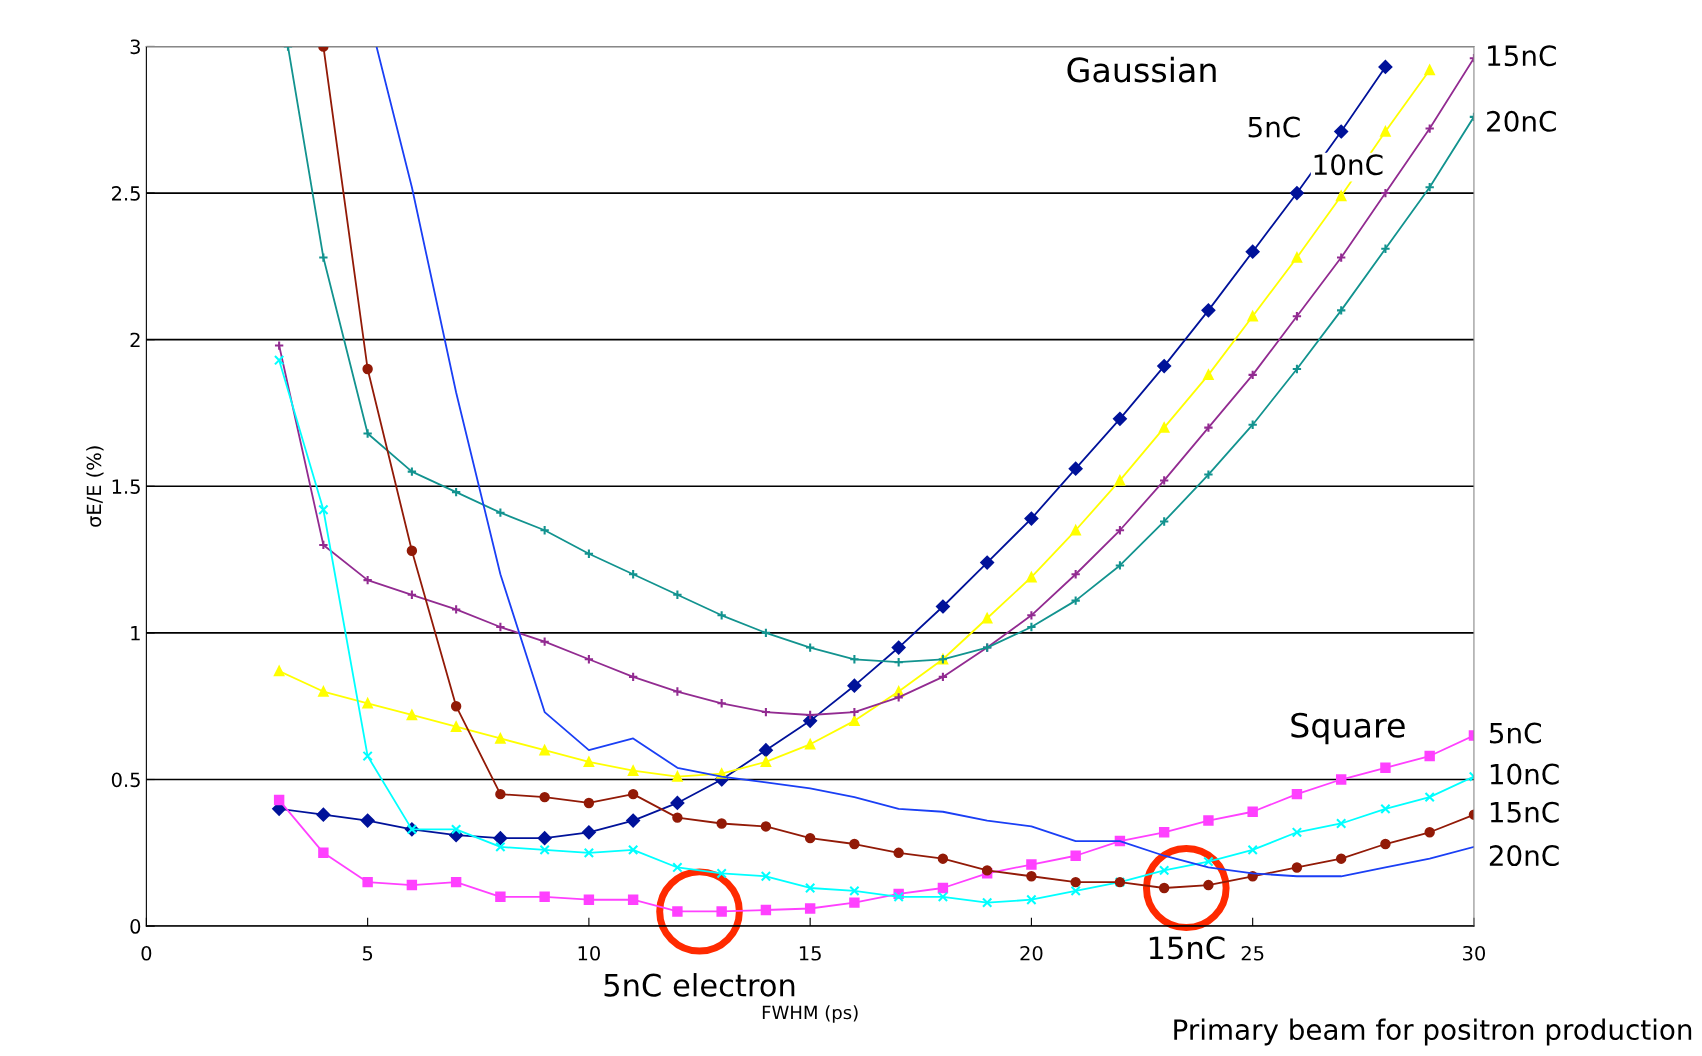  Describe the element at coordinates (125, 780) in the screenshot. I see `y-tick-label: 0.5` at that location.